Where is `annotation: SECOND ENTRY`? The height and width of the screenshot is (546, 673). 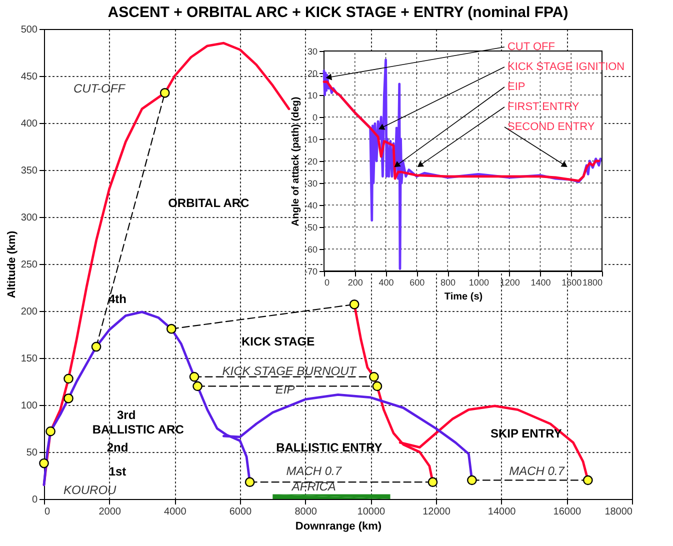 annotation: SECOND ENTRY is located at coordinates (551, 127).